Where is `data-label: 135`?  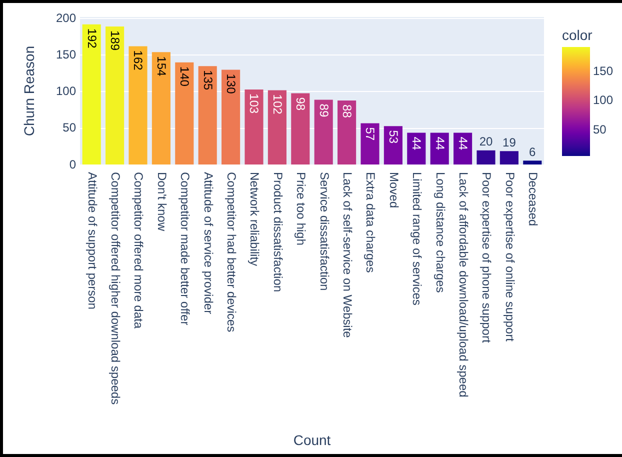 data-label: 135 is located at coordinates (207, 80).